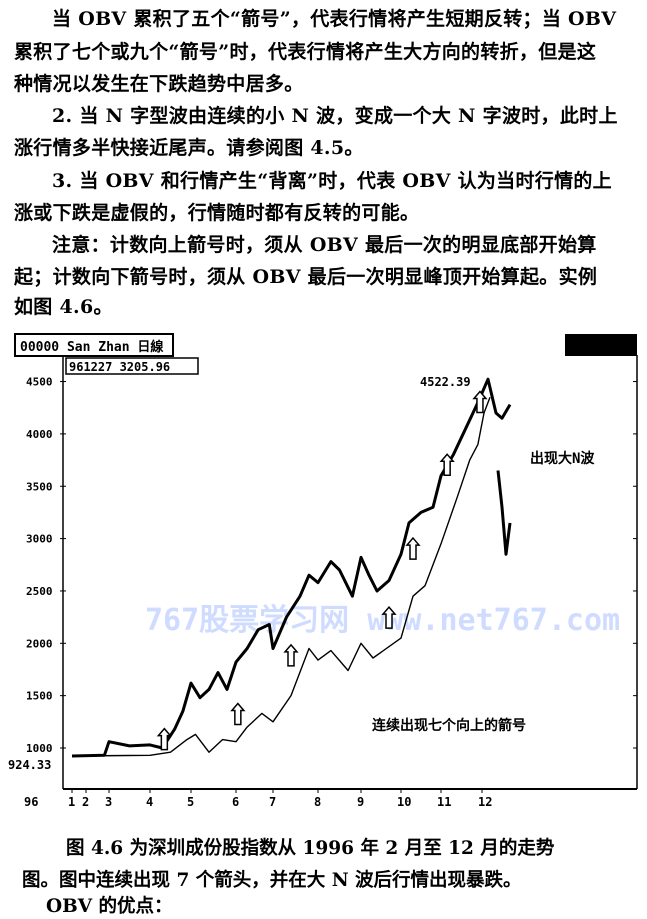 This screenshot has height=919, width=647. I want to click on corner-badge, so click(601, 345).